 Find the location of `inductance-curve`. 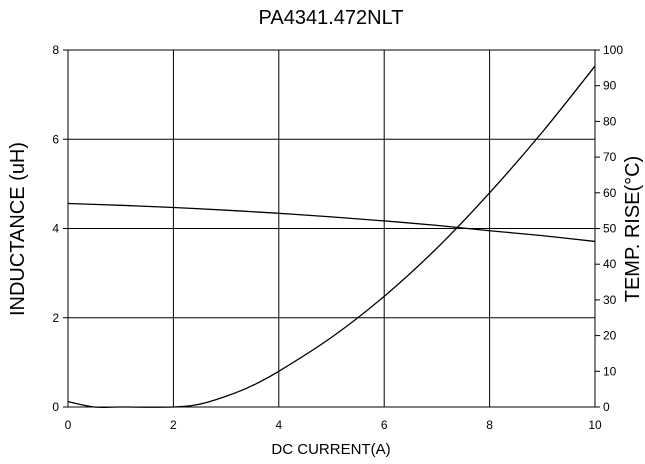

inductance-curve is located at coordinates (331, 222).